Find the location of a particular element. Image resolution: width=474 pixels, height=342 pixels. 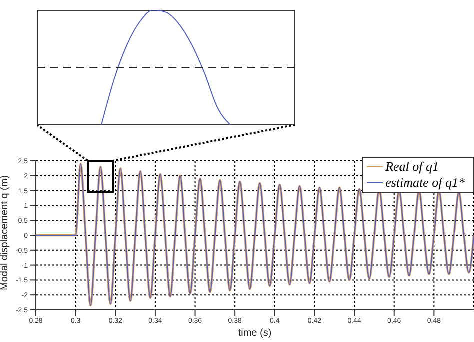

legend-label: estimate of q1* is located at coordinates (425, 183).